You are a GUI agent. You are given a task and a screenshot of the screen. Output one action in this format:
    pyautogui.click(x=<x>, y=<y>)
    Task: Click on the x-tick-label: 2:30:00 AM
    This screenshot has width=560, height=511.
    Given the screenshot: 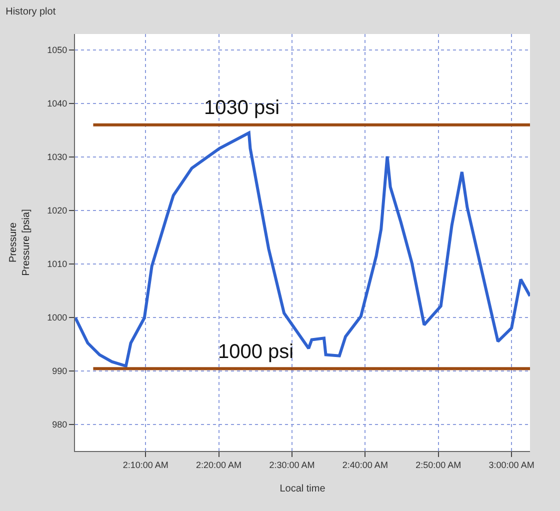 What is the action you would take?
    pyautogui.click(x=292, y=465)
    